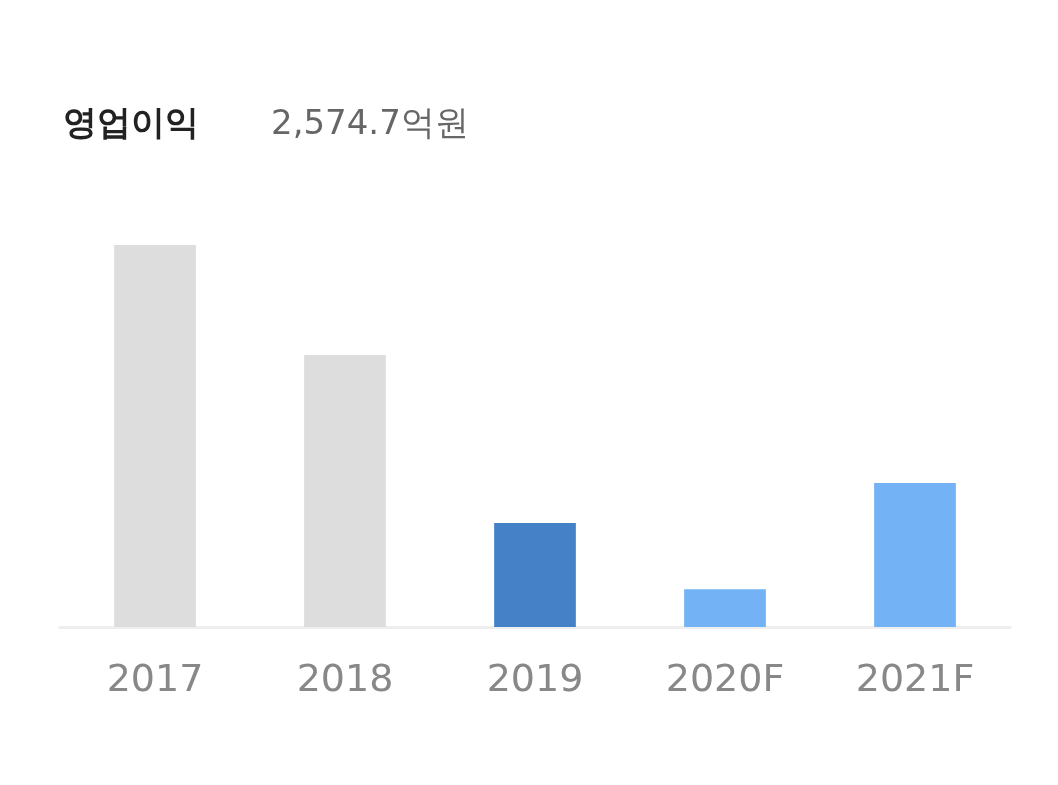  What do you see at coordinates (725, 678) in the screenshot?
I see `x-tick-label: 2020F` at bounding box center [725, 678].